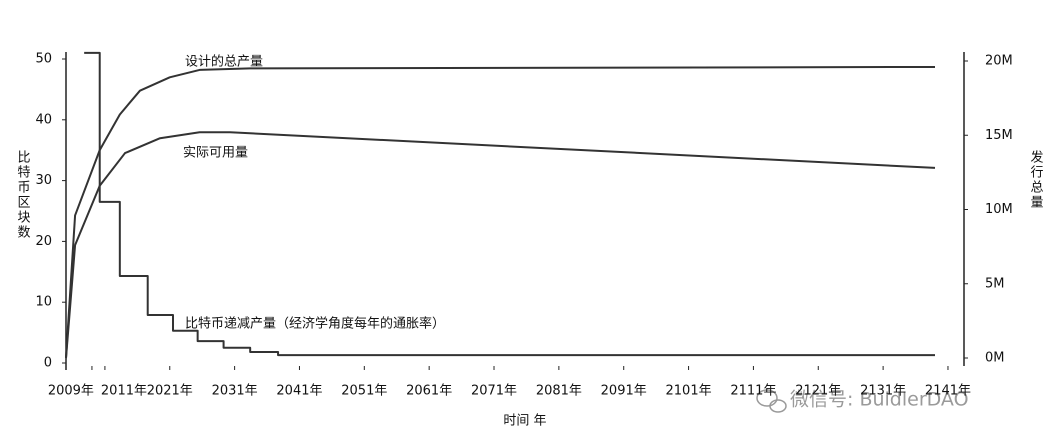 The height and width of the screenshot is (446, 1050). What do you see at coordinates (494, 391) in the screenshot?
I see `x-tick-label: 2071年` at bounding box center [494, 391].